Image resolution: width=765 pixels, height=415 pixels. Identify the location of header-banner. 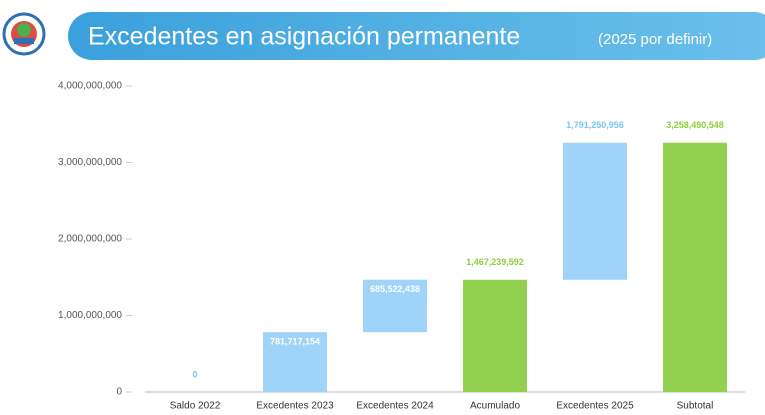
(416, 36).